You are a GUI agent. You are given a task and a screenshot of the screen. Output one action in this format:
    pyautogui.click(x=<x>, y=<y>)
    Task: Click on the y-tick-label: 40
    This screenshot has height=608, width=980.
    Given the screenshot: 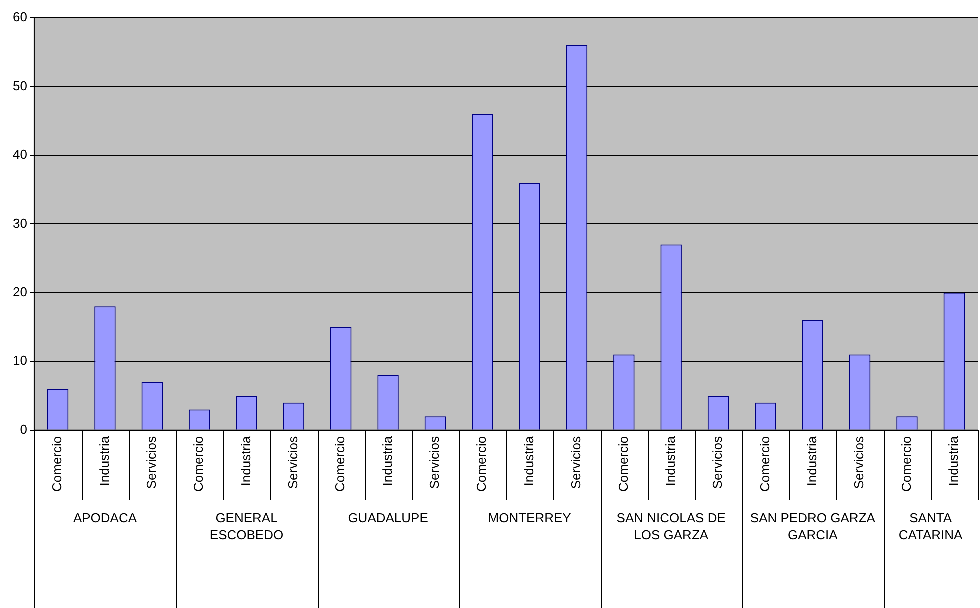 What is the action you would take?
    pyautogui.click(x=20, y=154)
    